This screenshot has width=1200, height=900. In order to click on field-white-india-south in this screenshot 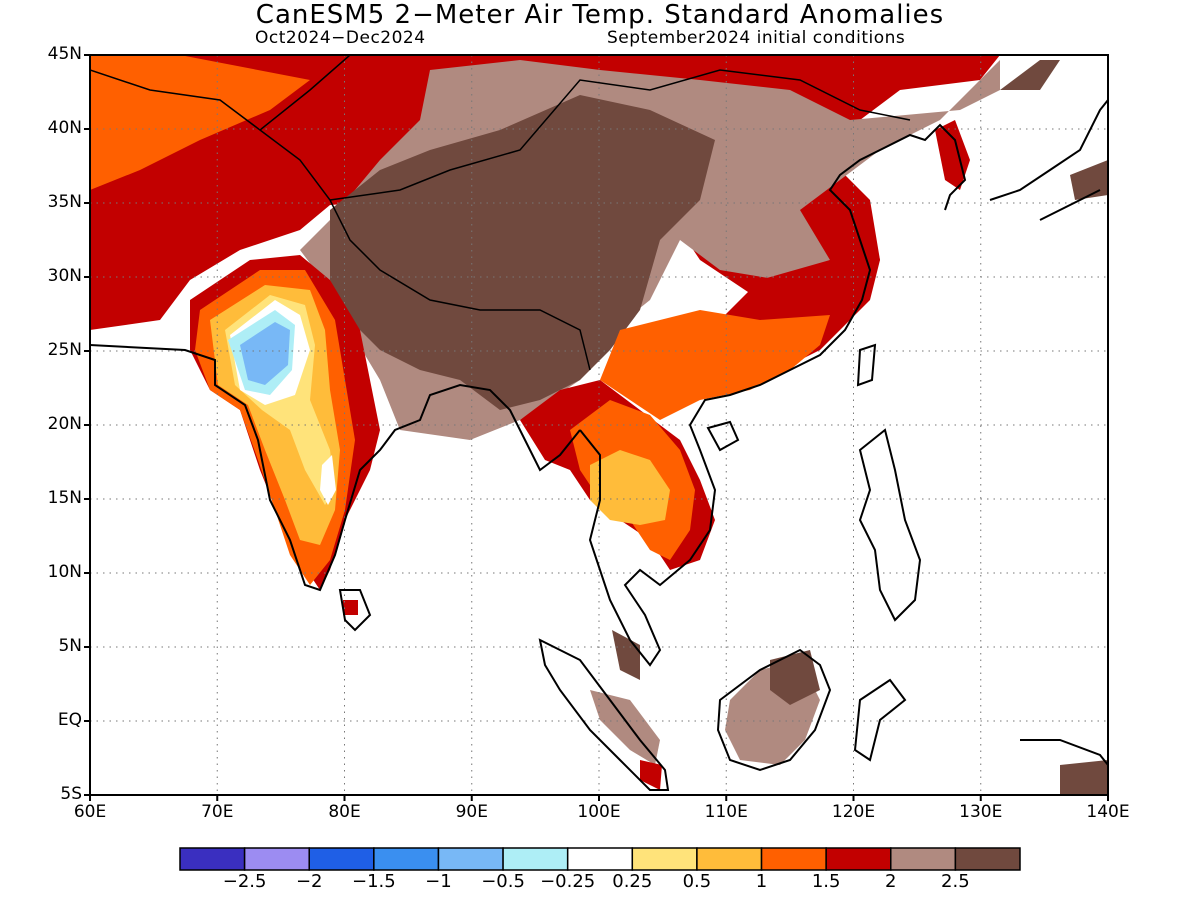, I will do `click(328, 480)`.